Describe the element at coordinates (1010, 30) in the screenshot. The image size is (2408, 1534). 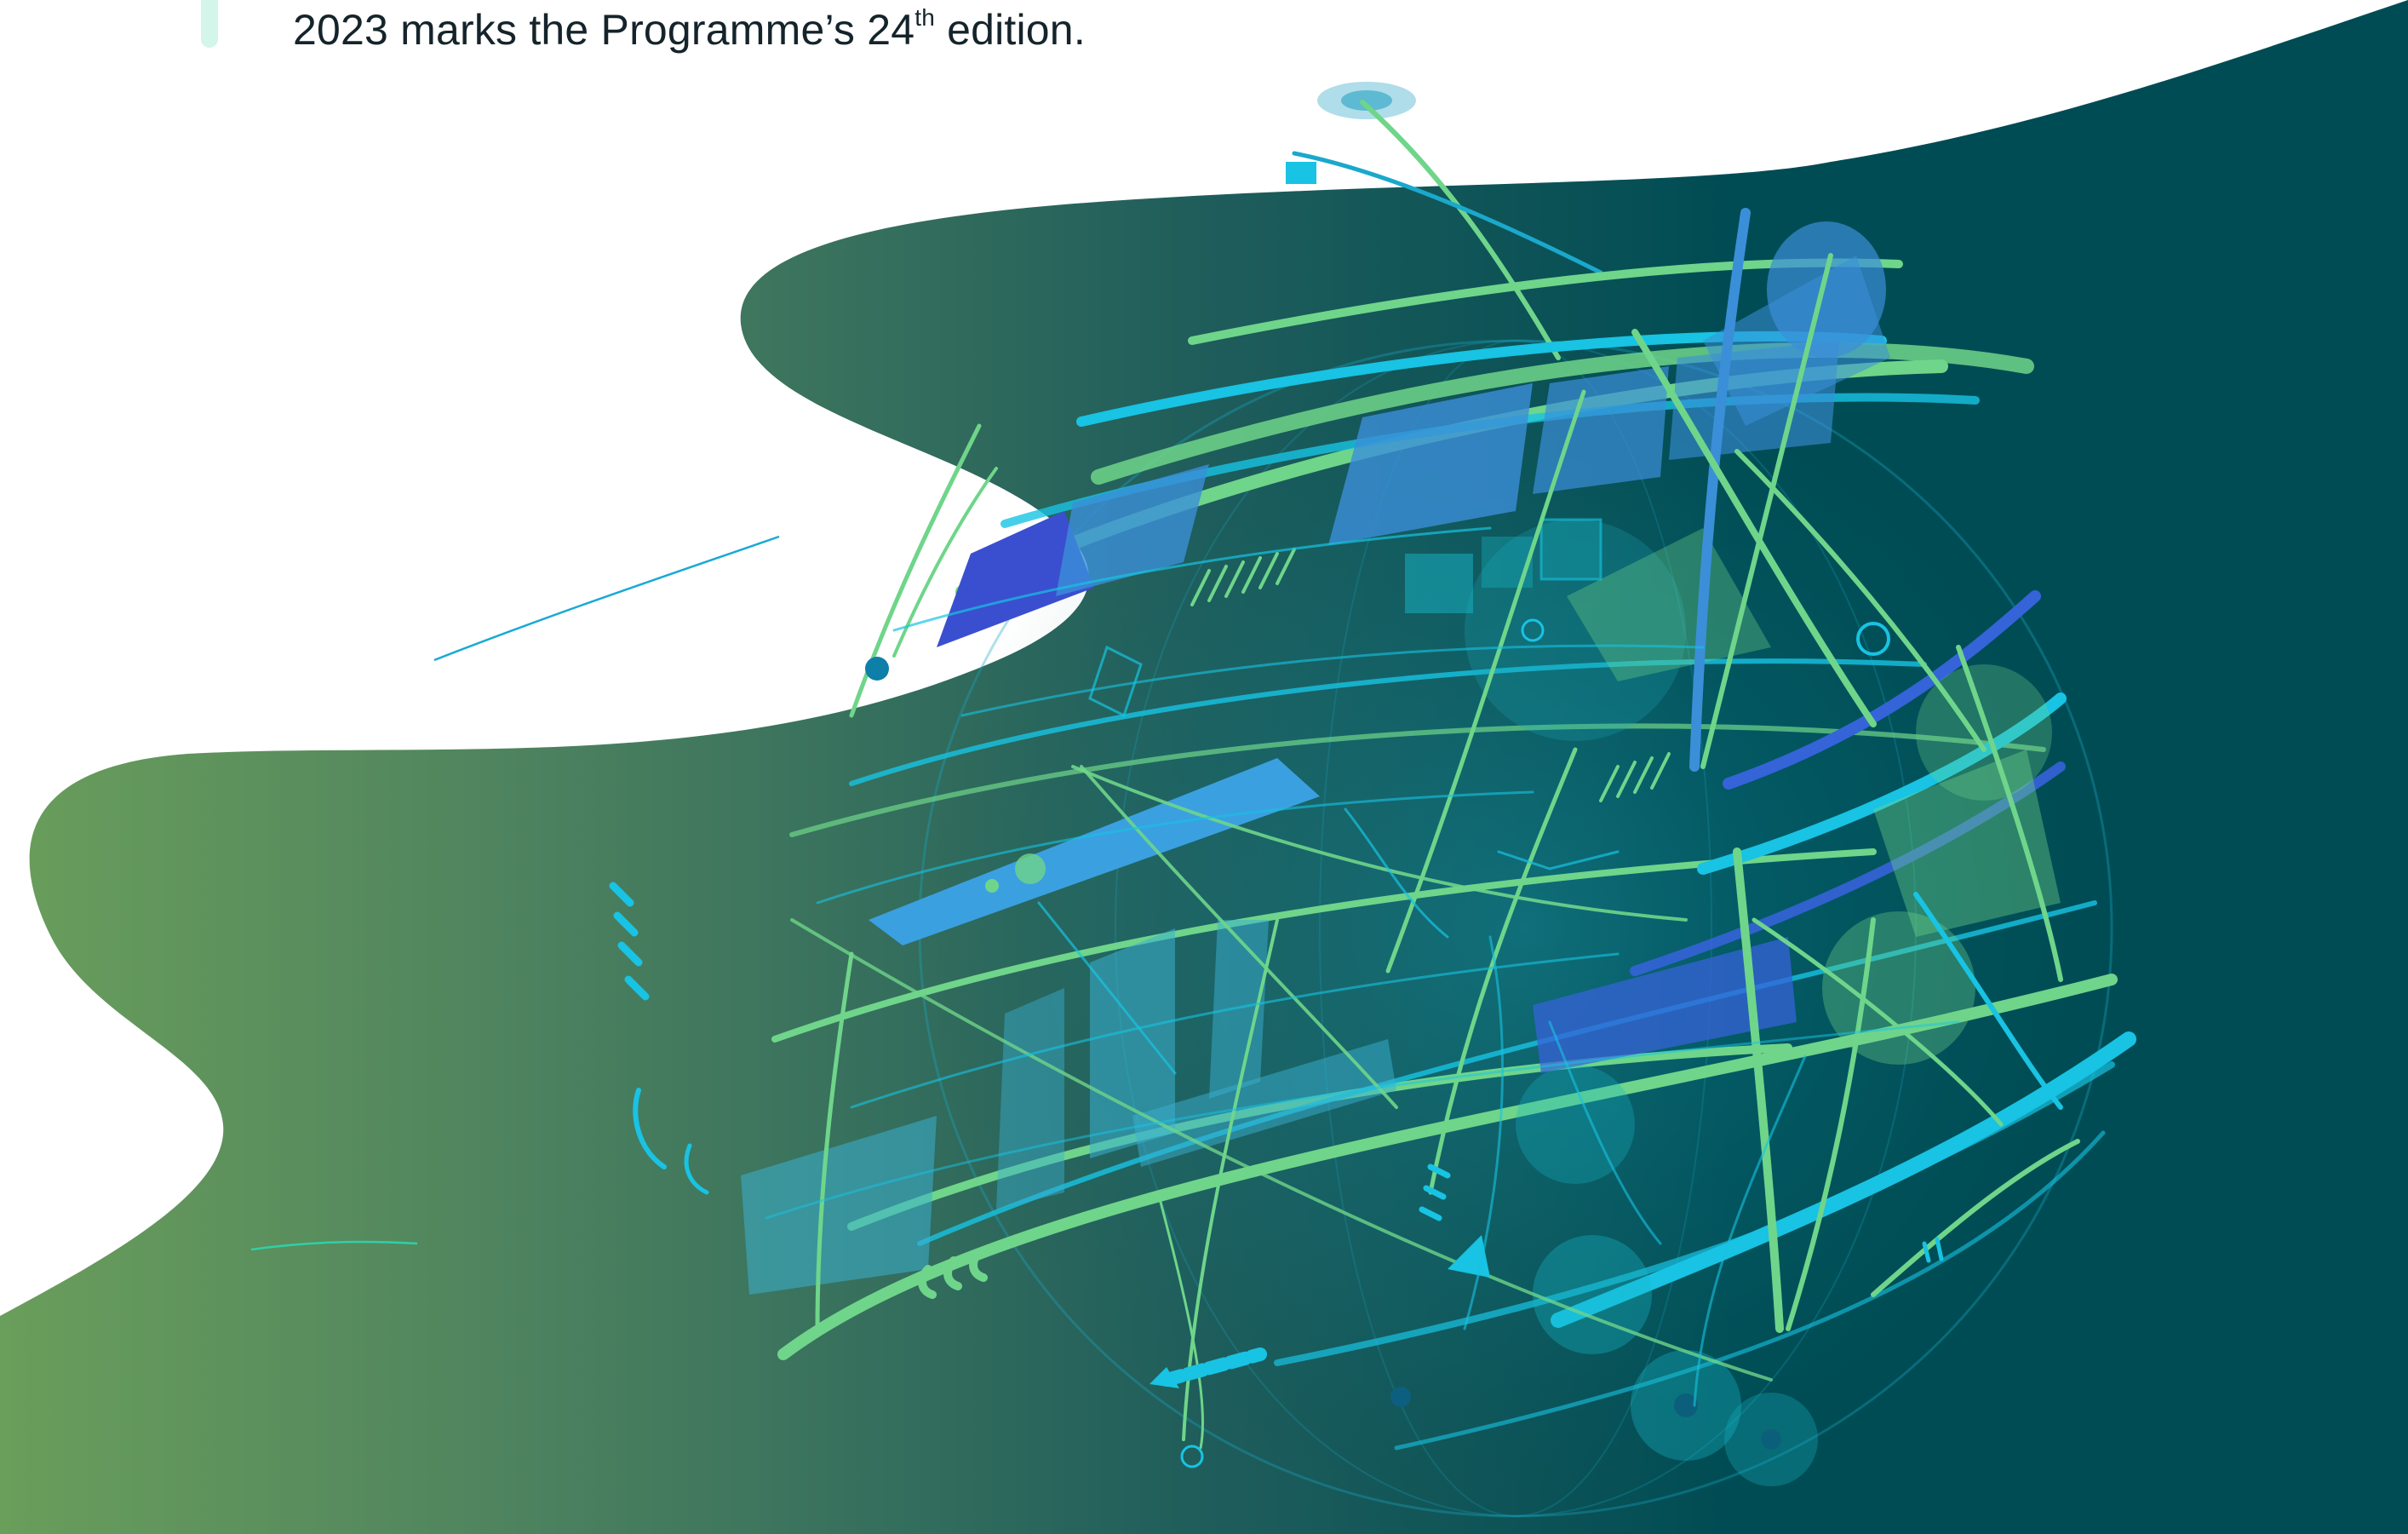
I see `intro-text-end: edition.` at that location.